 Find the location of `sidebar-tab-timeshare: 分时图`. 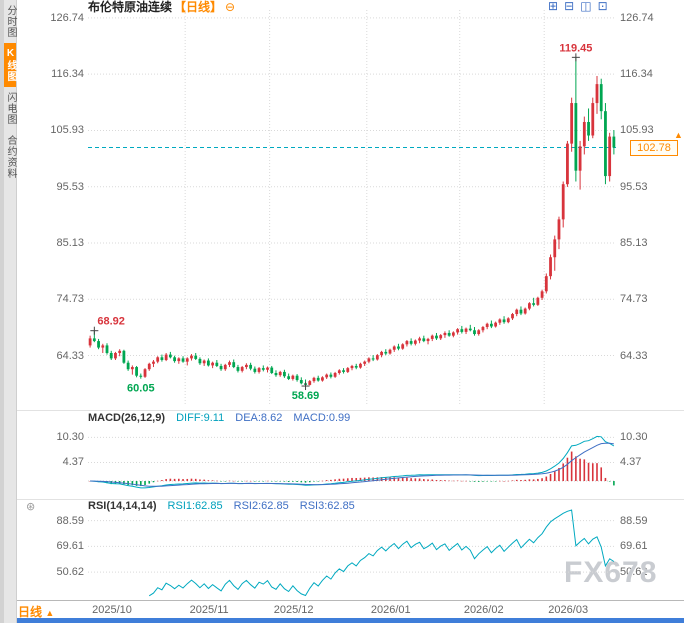

sidebar-tab-timeshare: 分时图 is located at coordinates (10, 21).